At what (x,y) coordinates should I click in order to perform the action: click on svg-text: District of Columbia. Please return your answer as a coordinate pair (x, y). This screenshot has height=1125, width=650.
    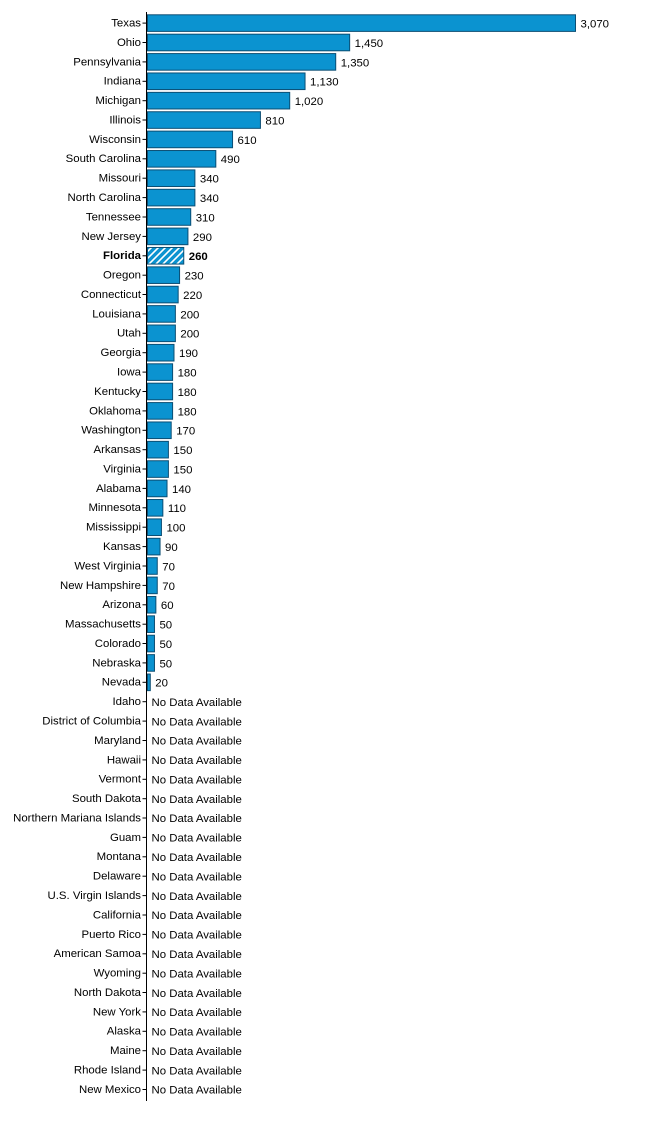
    Looking at the image, I should click on (91, 722).